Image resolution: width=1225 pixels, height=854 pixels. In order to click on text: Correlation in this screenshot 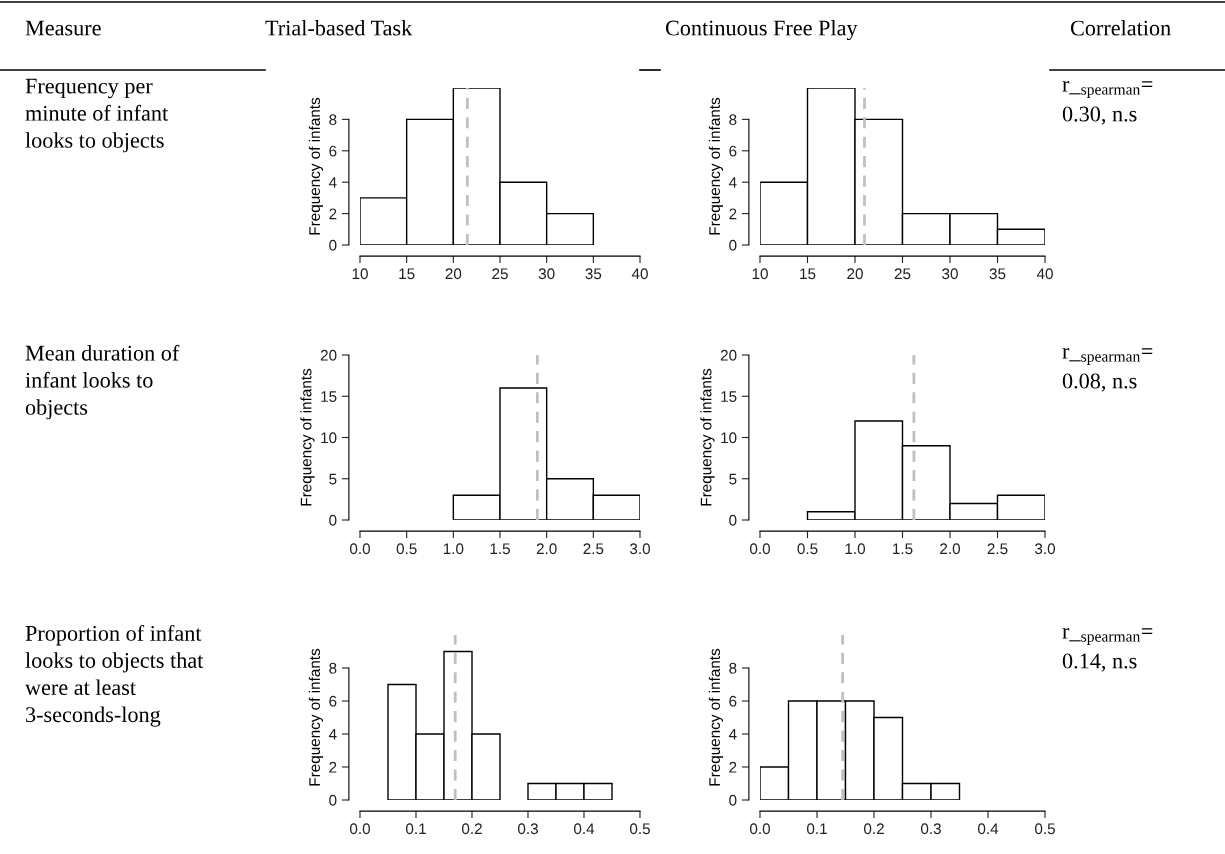, I will do `click(1120, 27)`.